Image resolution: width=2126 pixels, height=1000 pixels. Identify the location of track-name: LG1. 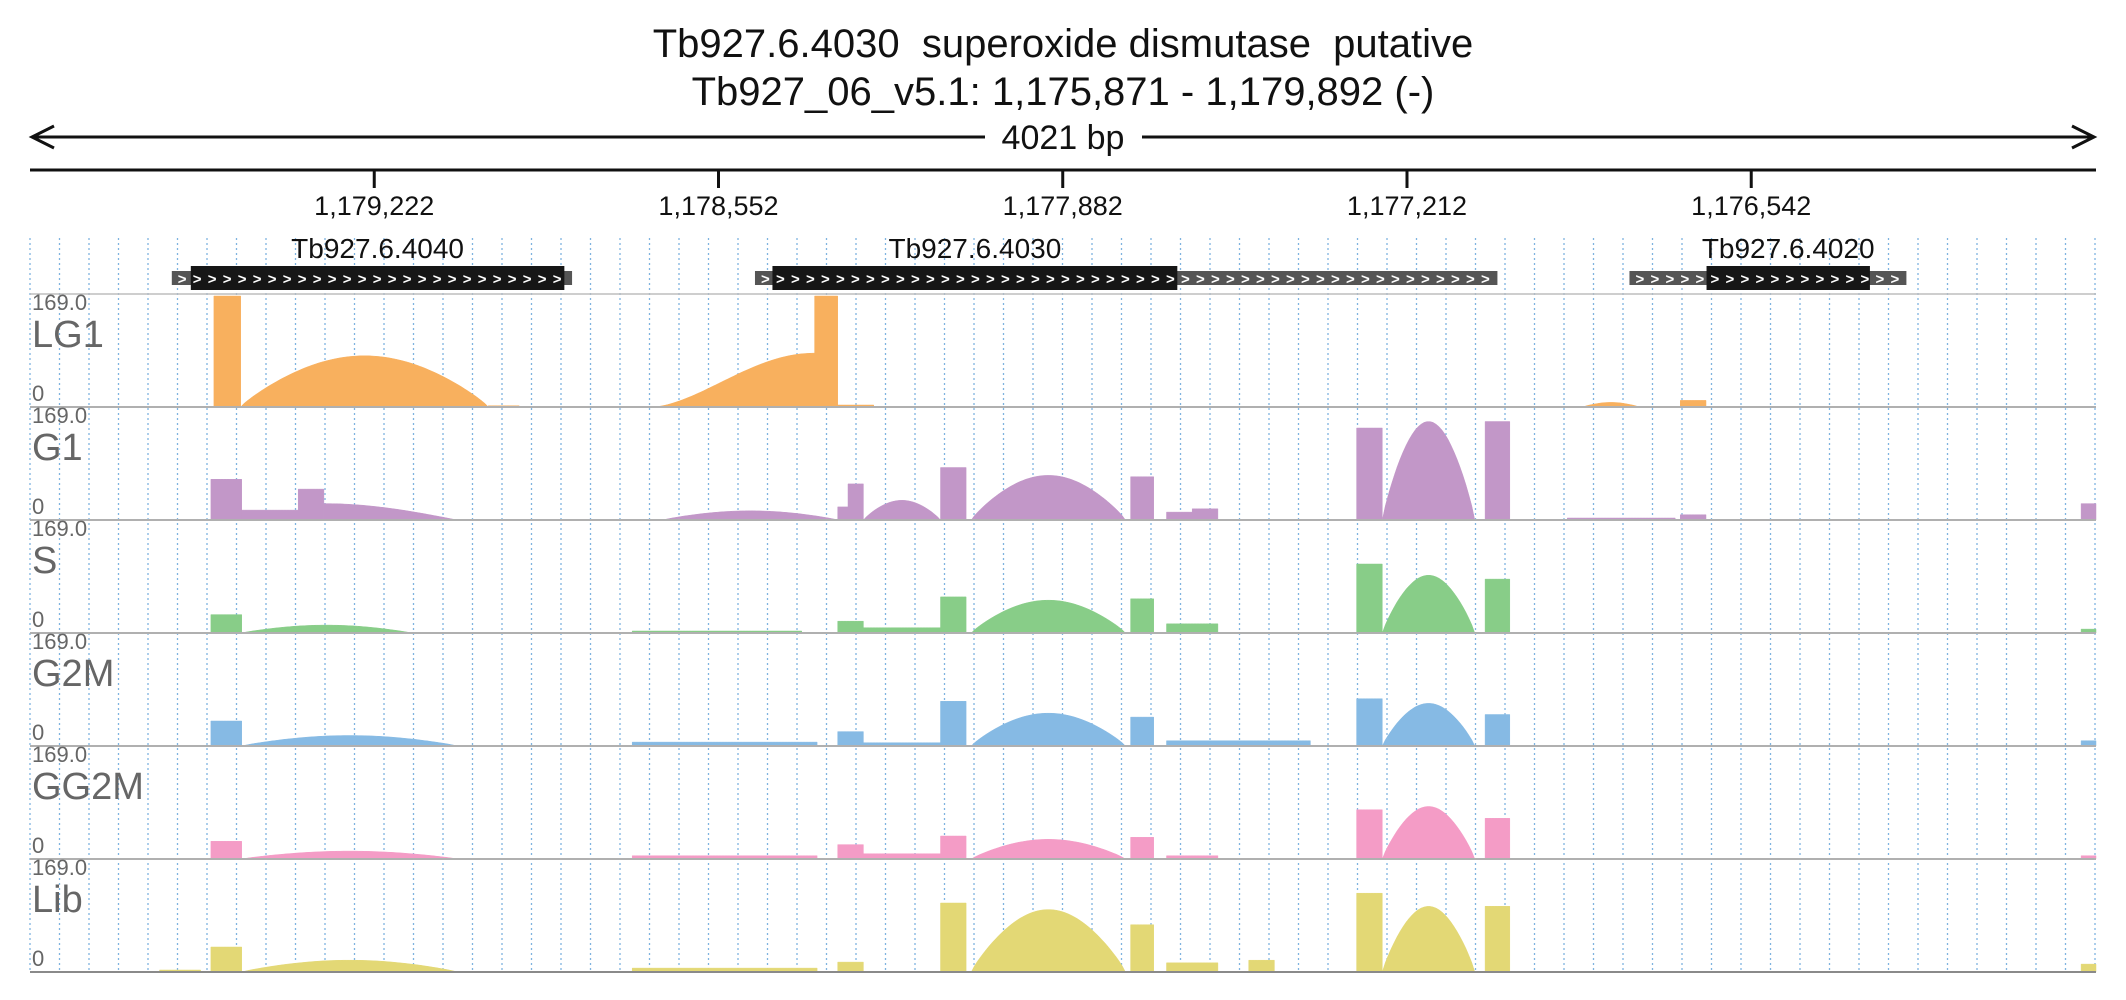
(68, 335).